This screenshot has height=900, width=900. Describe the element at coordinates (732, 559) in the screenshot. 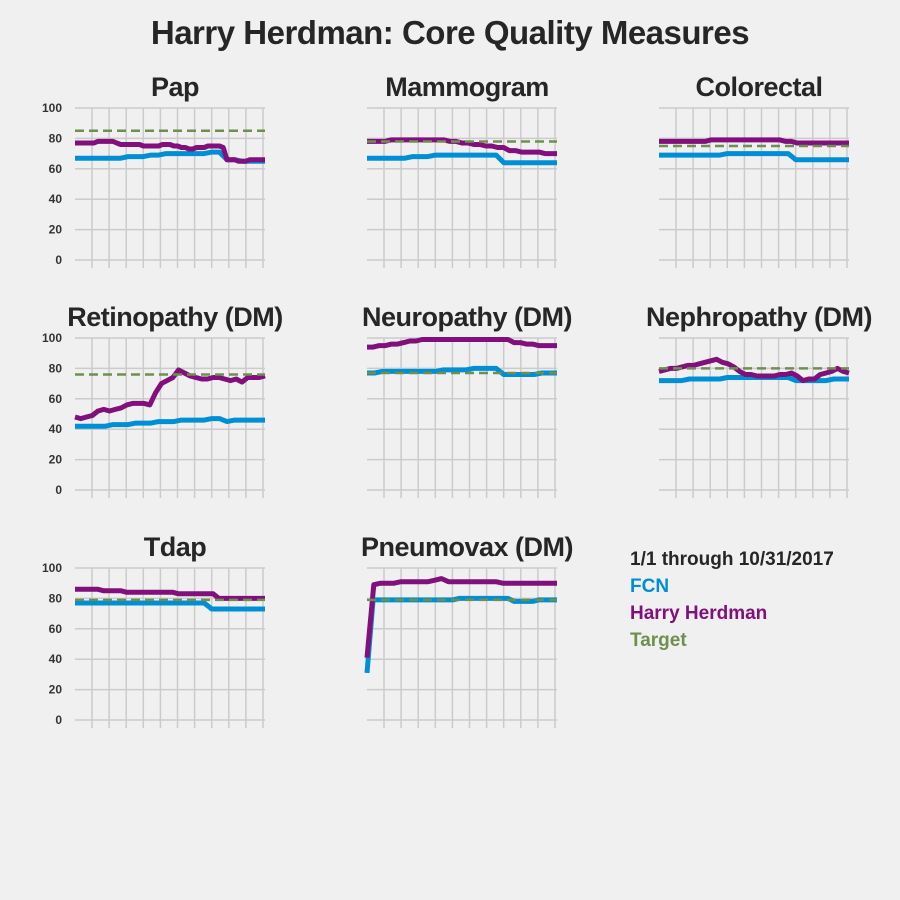

I see `legend-period: 1/1 through 10/31/2017` at that location.